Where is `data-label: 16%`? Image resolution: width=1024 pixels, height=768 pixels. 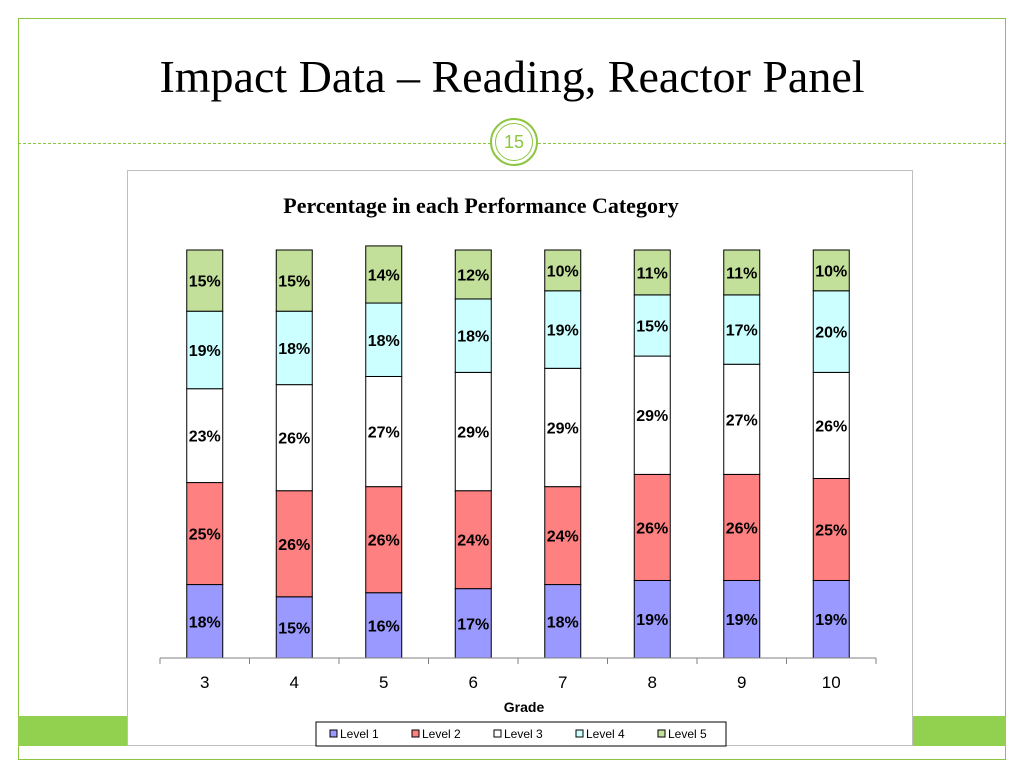
data-label: 16% is located at coordinates (384, 626).